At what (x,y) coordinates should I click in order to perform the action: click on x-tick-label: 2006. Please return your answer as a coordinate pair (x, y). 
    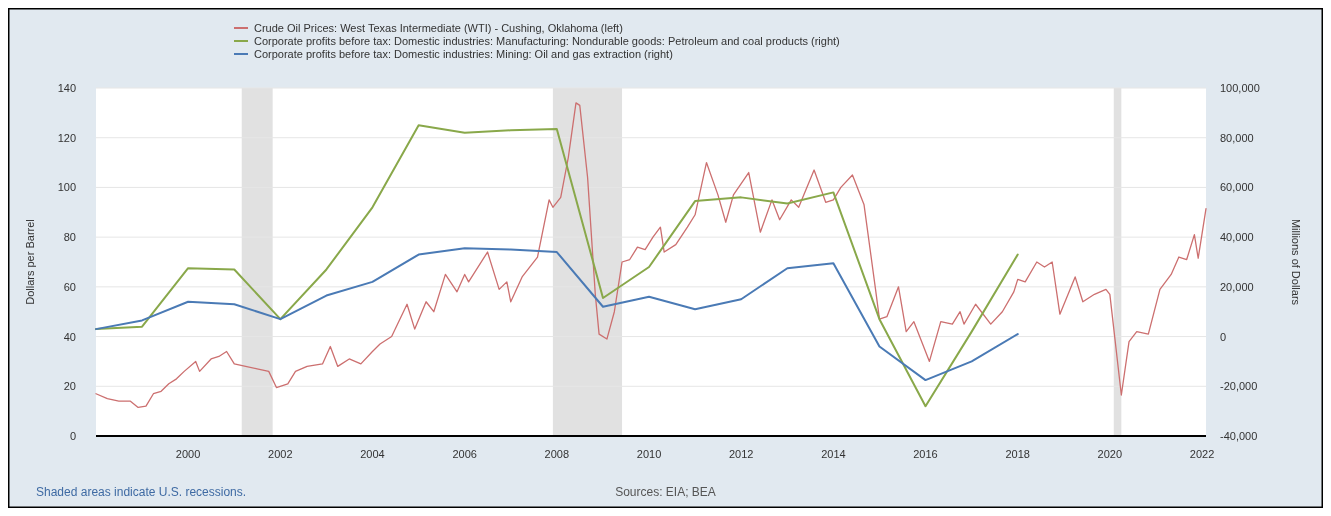
    Looking at the image, I should click on (464, 454).